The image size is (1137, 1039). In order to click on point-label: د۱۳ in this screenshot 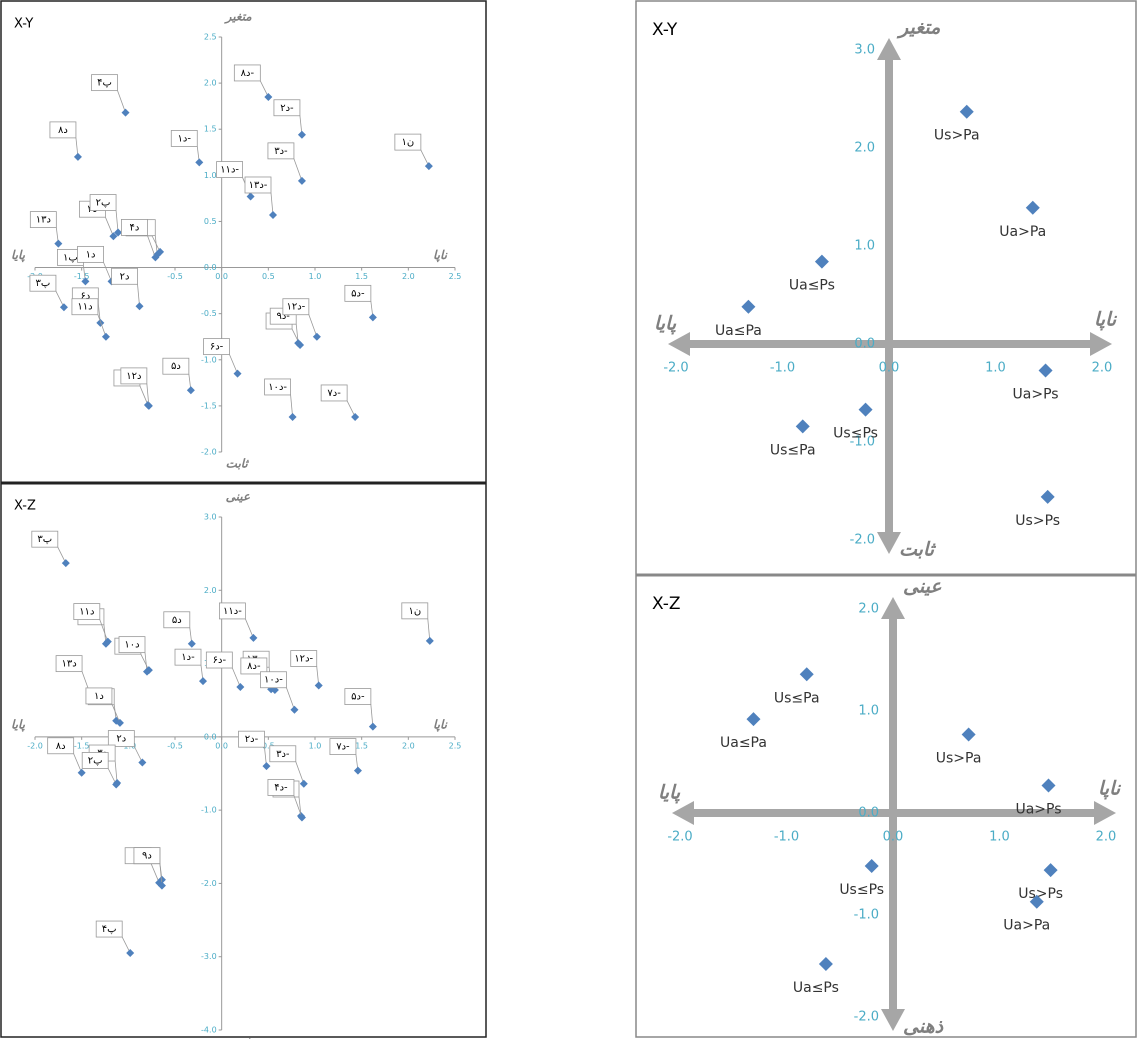, I will do `click(68, 664)`.